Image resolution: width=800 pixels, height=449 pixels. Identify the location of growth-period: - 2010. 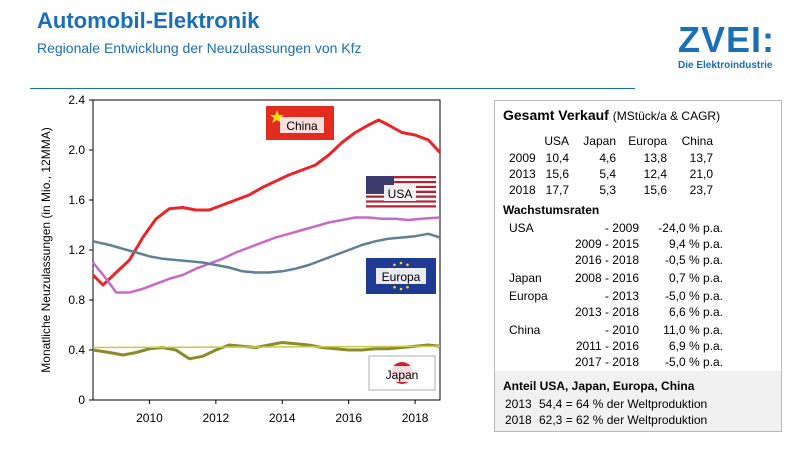
(621, 330).